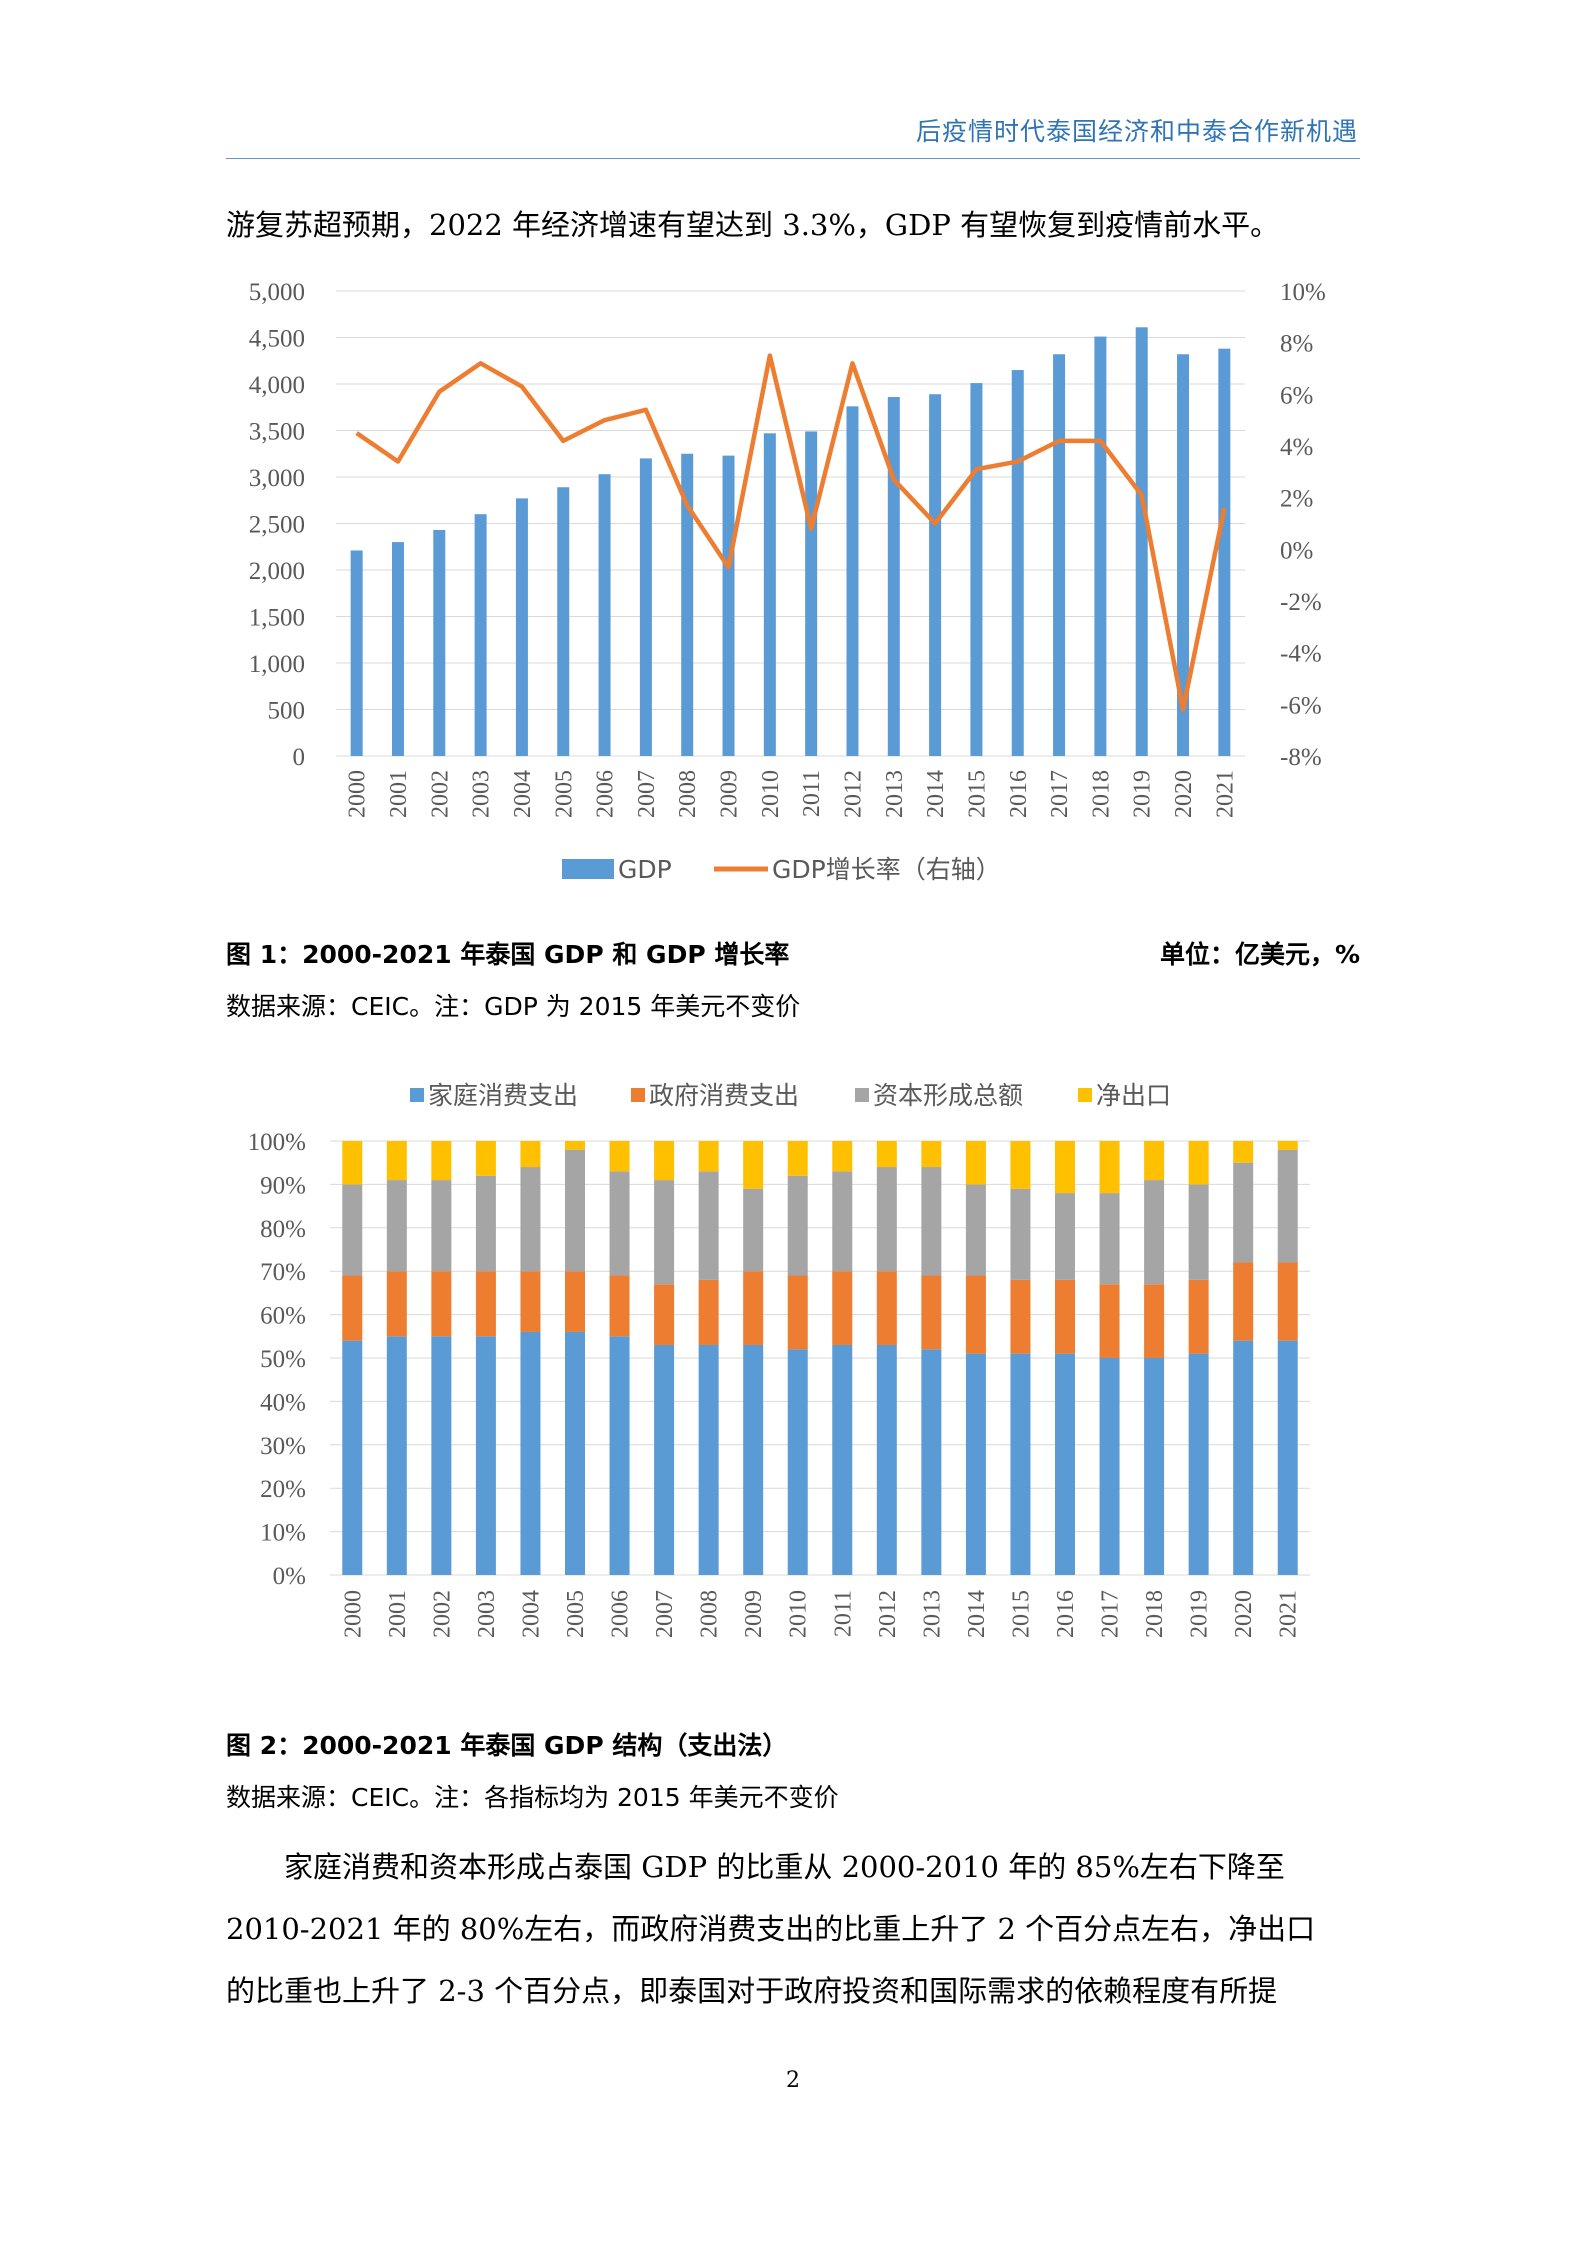 The width and height of the screenshot is (1586, 2244). I want to click on x-axis-tick-label: 2017, so click(1060, 794).